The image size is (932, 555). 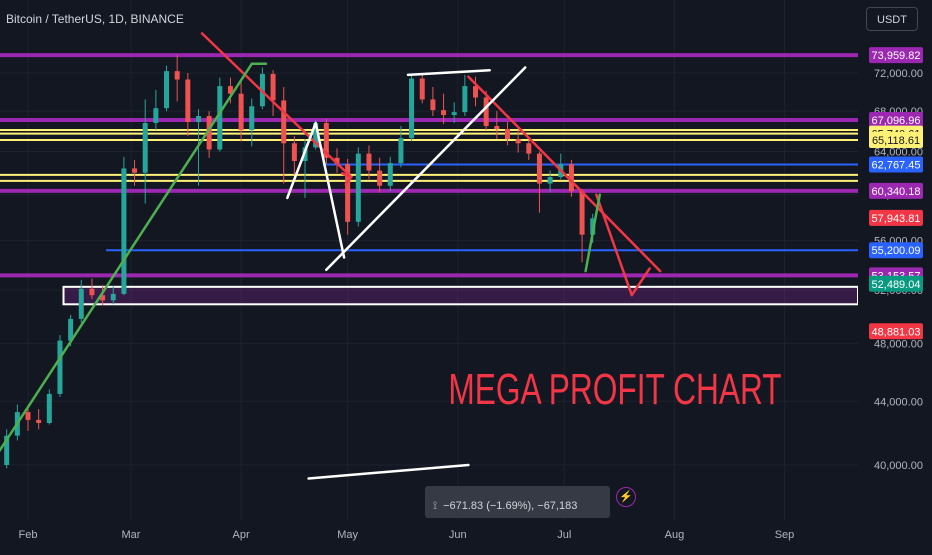 What do you see at coordinates (347, 178) in the screenshot?
I see `arrowhead` at bounding box center [347, 178].